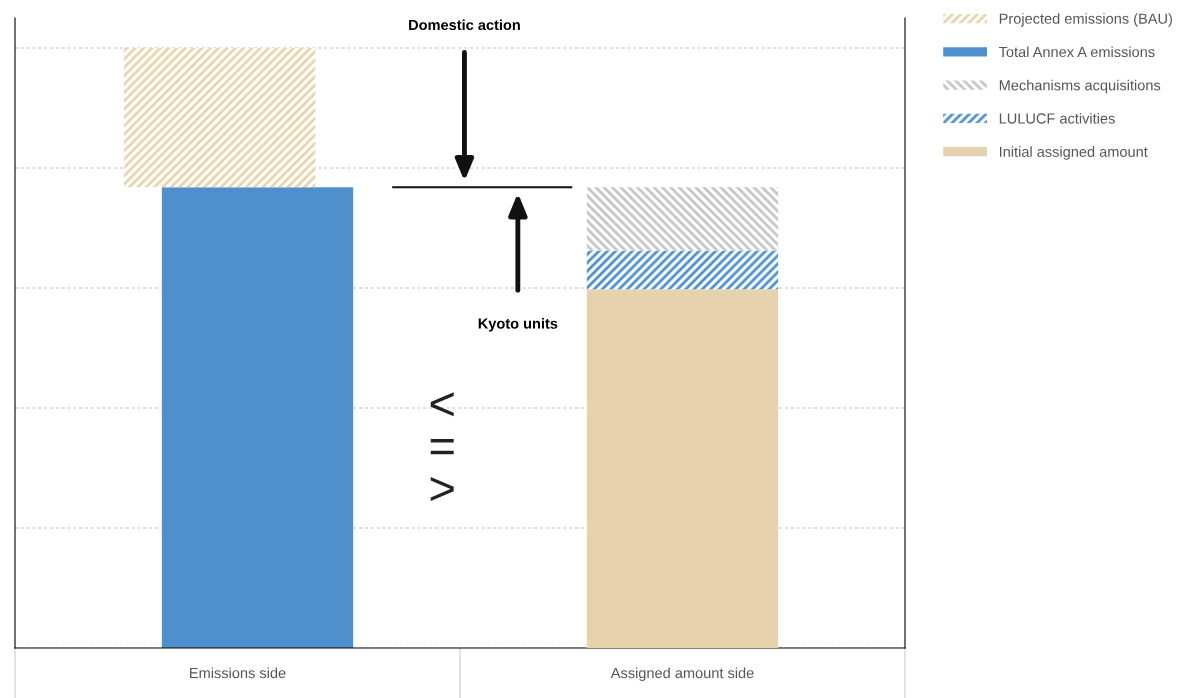  I want to click on legend-label: Projected emissions (BAU), so click(1085, 20).